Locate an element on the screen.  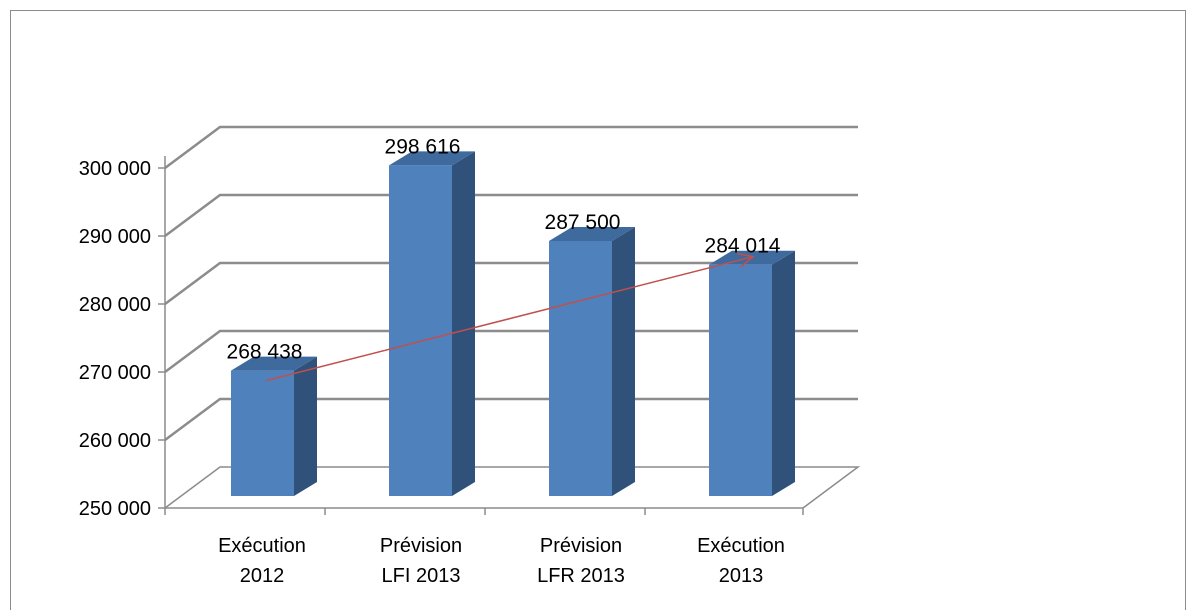
y-tick-label: 300 000 is located at coordinates (115, 169).